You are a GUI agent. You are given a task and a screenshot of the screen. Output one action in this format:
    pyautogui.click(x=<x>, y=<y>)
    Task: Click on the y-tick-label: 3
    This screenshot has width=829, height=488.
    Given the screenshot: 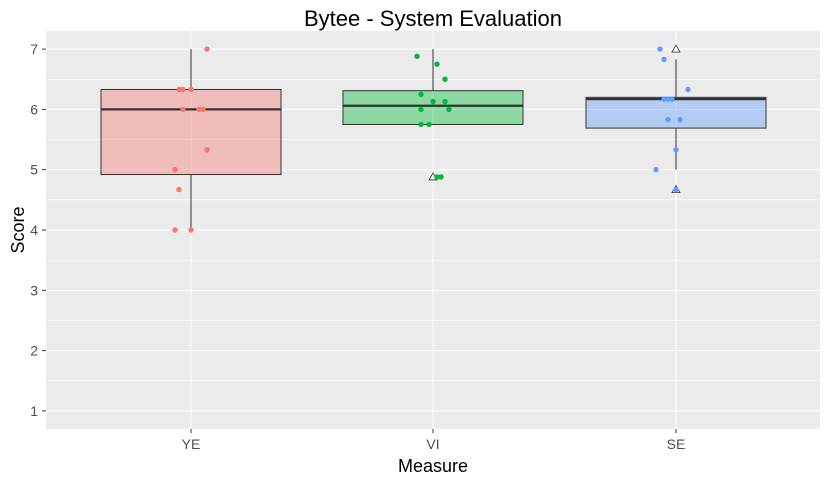 What is the action you would take?
    pyautogui.click(x=34, y=290)
    